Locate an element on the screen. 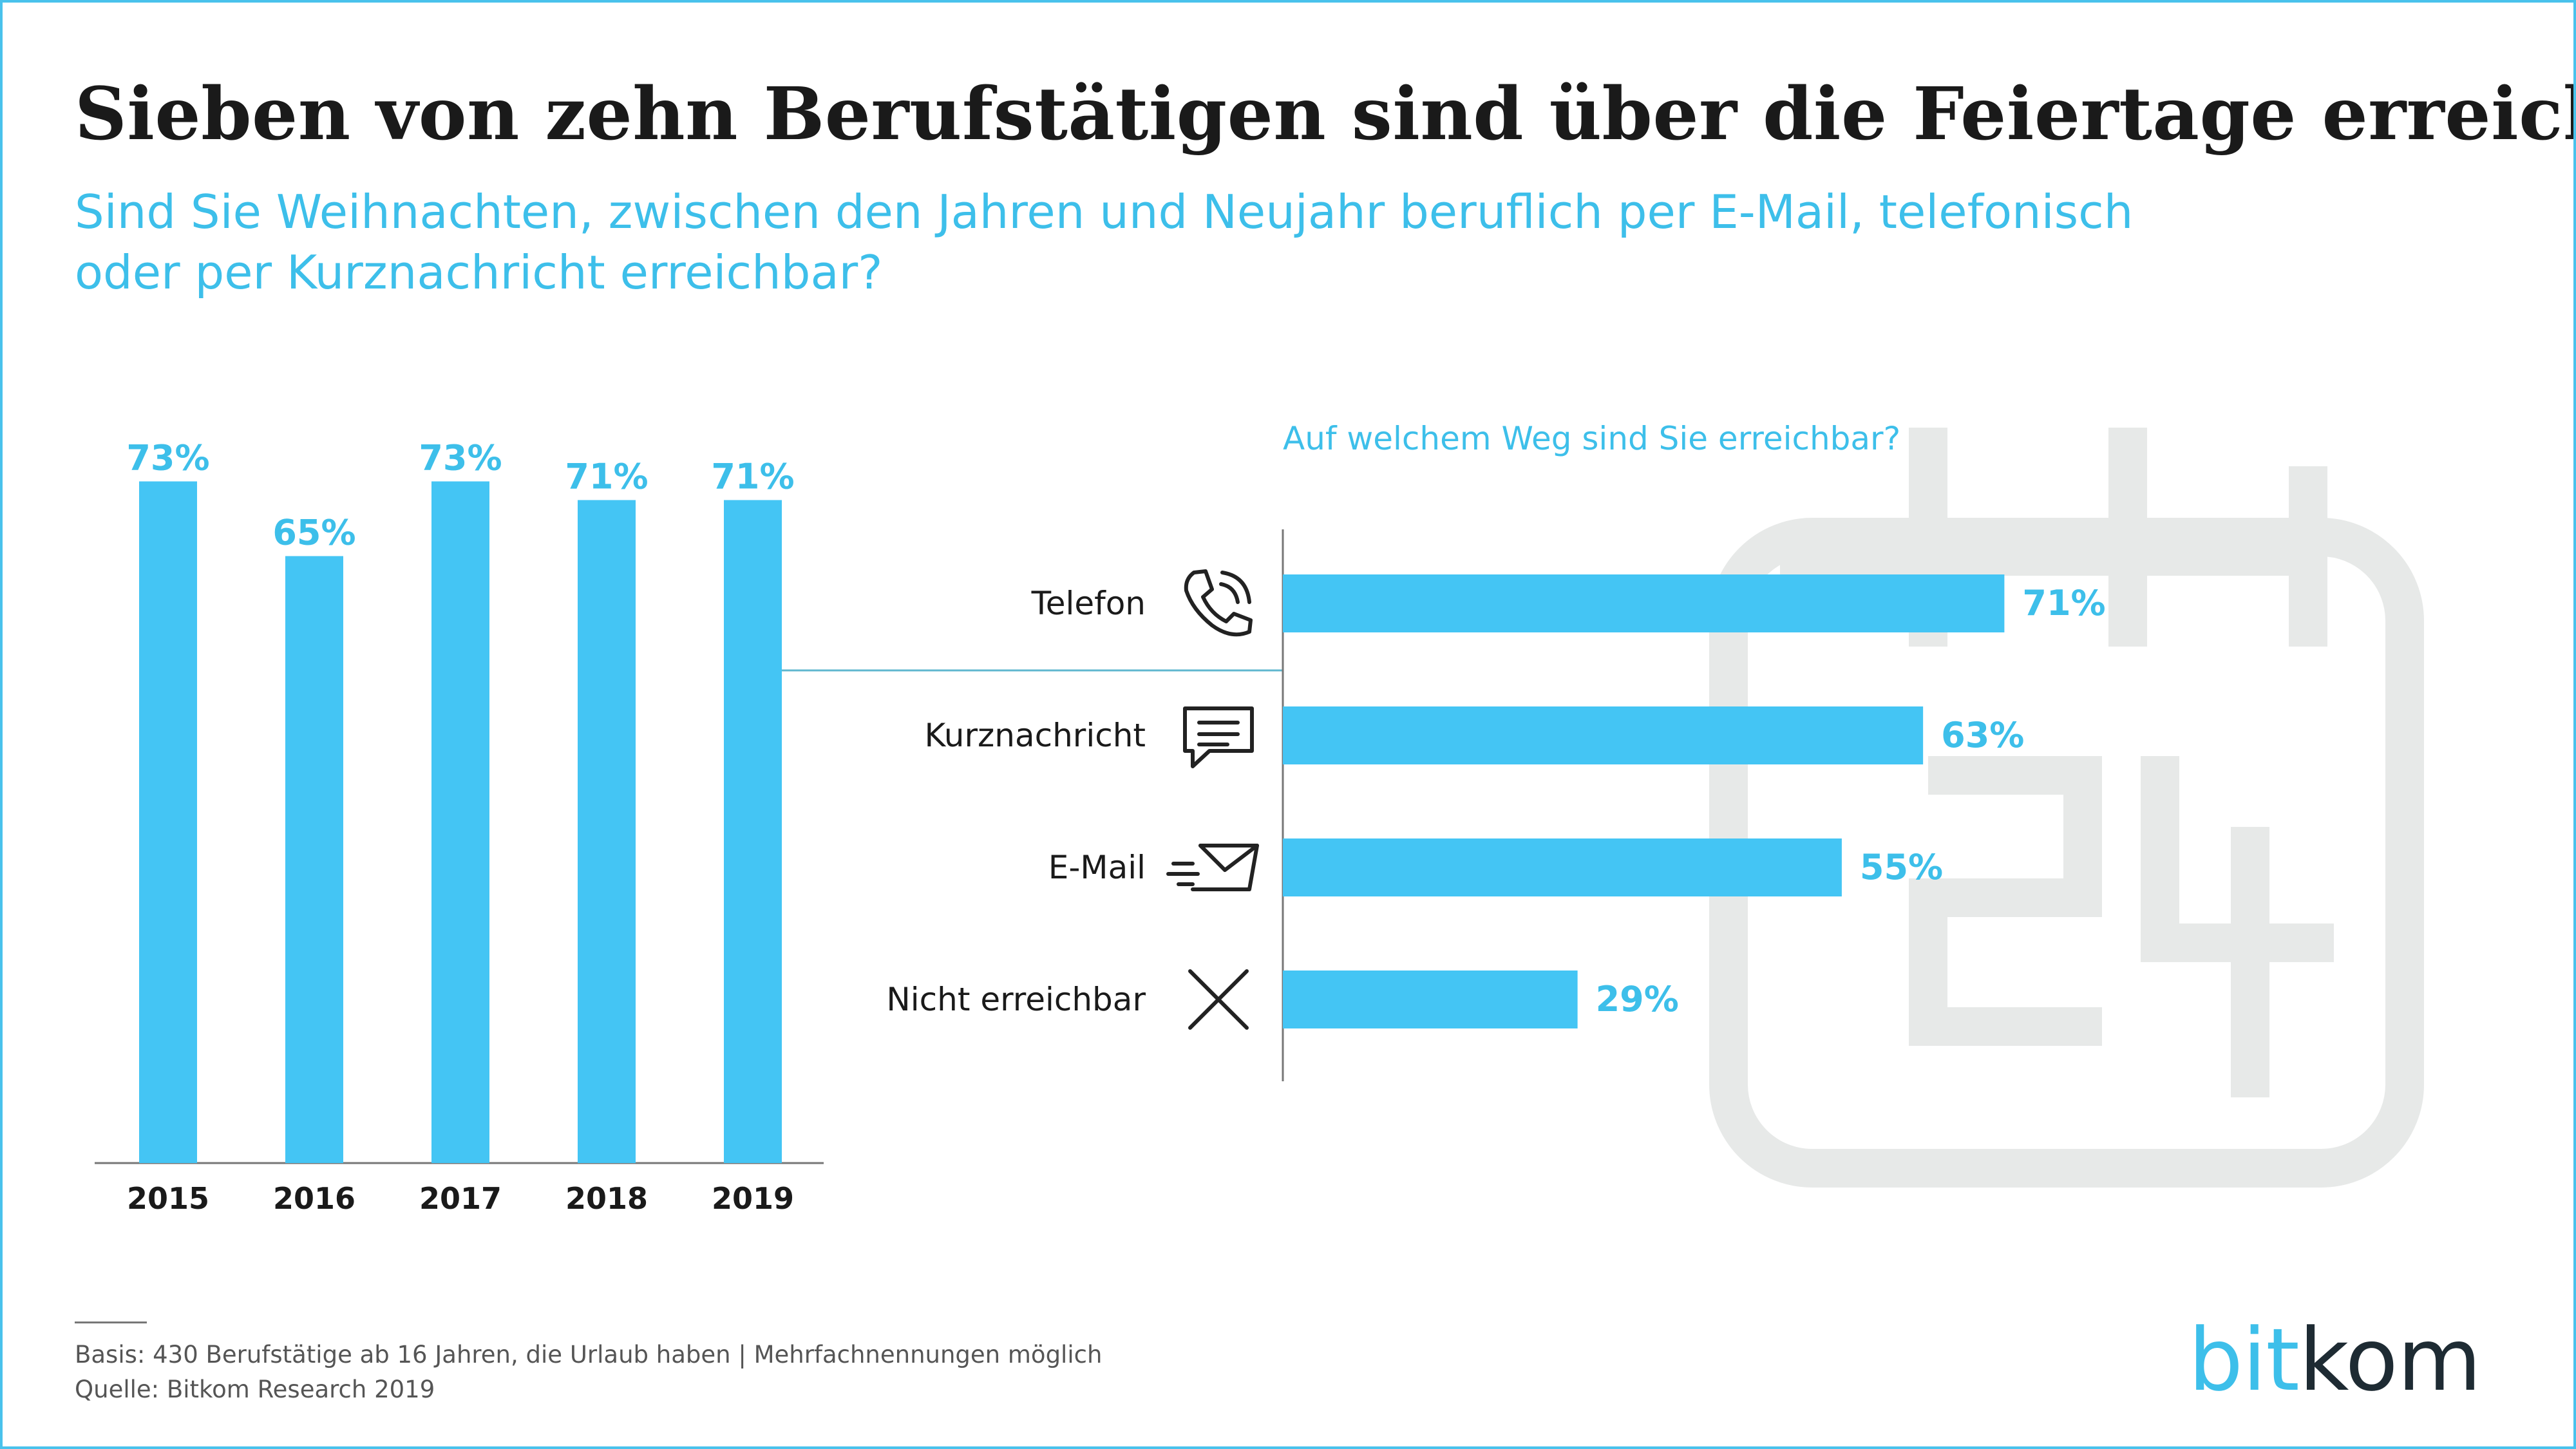 This screenshot has height=1449, width=2576. category-label: Telefon is located at coordinates (1089, 603).